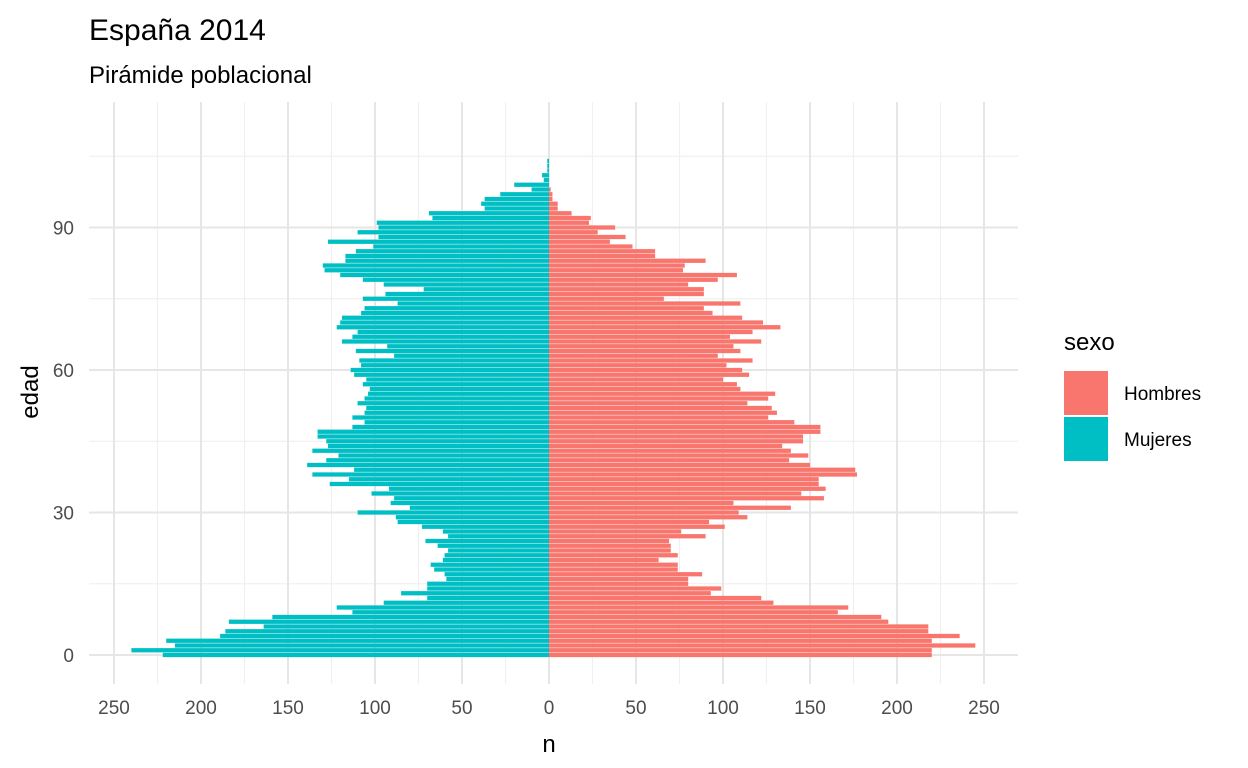 The height and width of the screenshot is (768, 1248). What do you see at coordinates (1086, 439) in the screenshot?
I see `legend-swatch-mujeres` at bounding box center [1086, 439].